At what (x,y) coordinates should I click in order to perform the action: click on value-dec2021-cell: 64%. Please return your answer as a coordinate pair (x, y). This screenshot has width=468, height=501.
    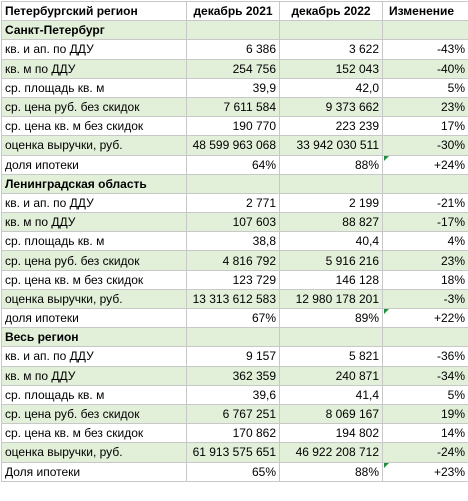
    Looking at the image, I should click on (233, 164).